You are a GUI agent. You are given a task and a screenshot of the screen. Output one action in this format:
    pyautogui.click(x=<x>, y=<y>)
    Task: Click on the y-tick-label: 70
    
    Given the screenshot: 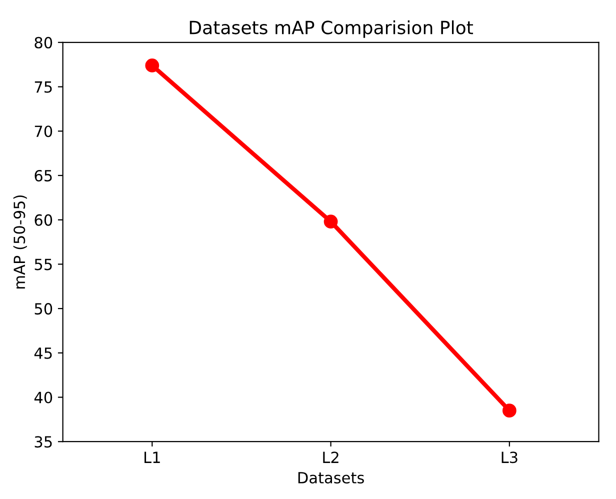 What is the action you would take?
    pyautogui.click(x=43, y=132)
    